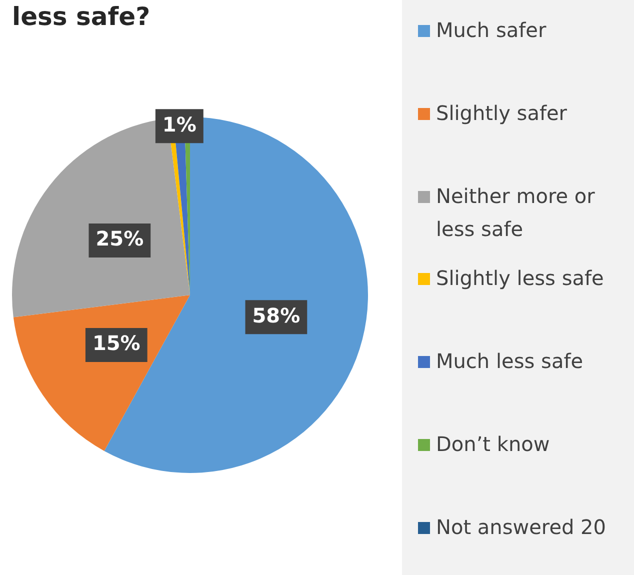 This screenshot has height=575, width=634. Describe the element at coordinates (493, 444) in the screenshot. I see `legend-label: Don’t know` at that location.